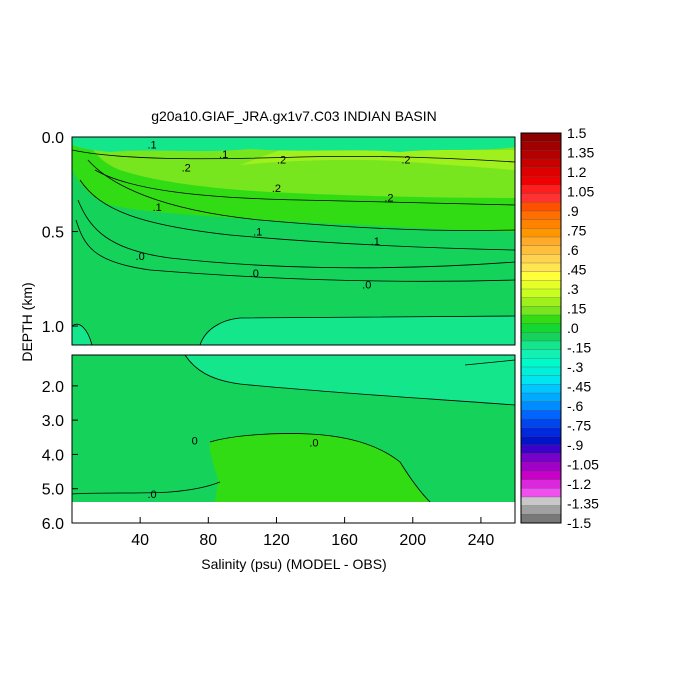  Describe the element at coordinates (293, 512) in the screenshot. I see `lower-missing-data` at that location.